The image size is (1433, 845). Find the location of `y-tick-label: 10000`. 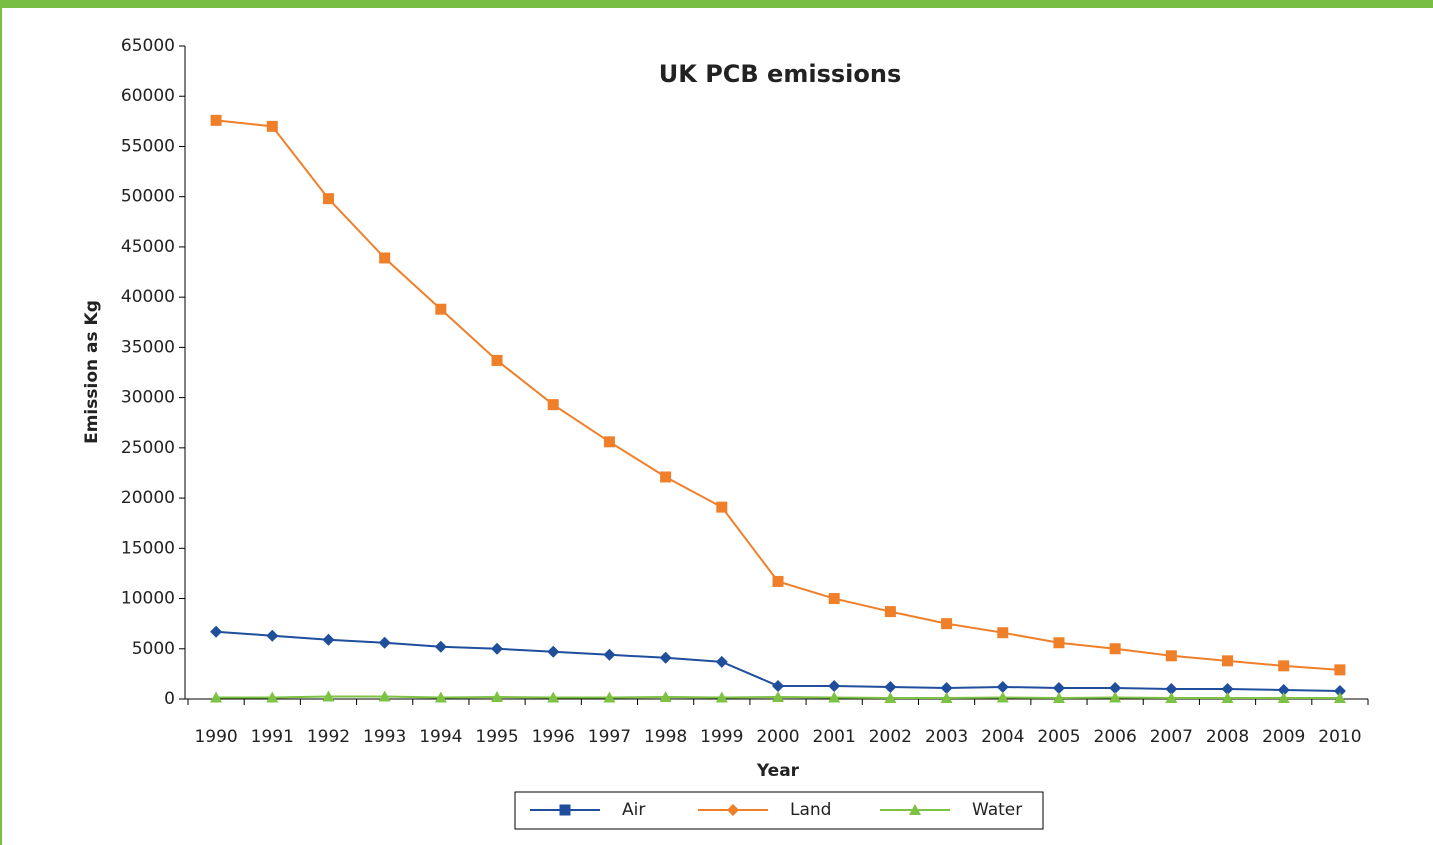

y-tick-label: 10000 is located at coordinates (148, 599).